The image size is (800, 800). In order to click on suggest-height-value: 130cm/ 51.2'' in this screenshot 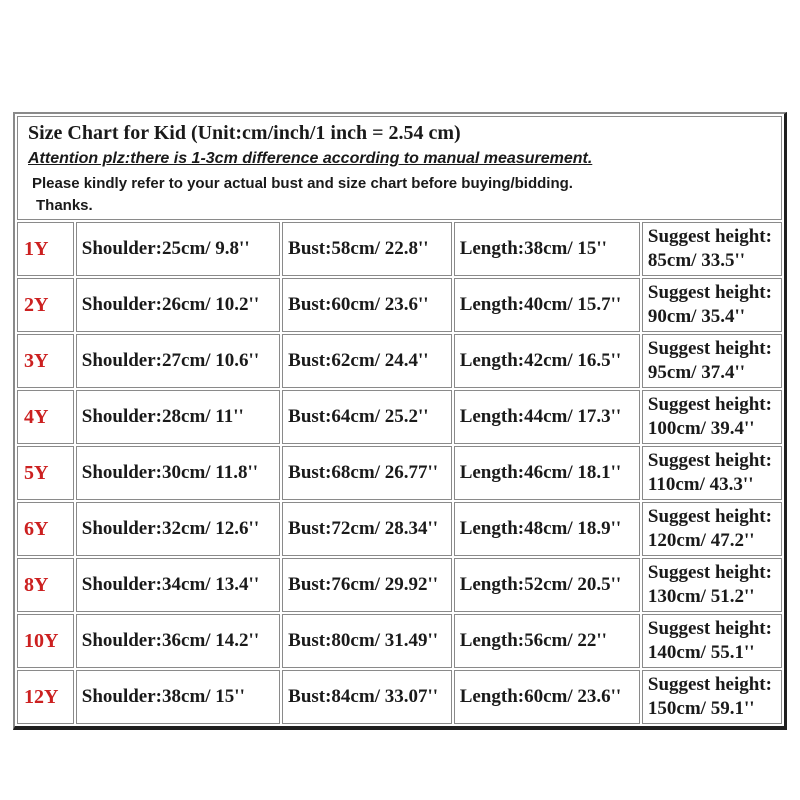, I will do `click(701, 596)`.